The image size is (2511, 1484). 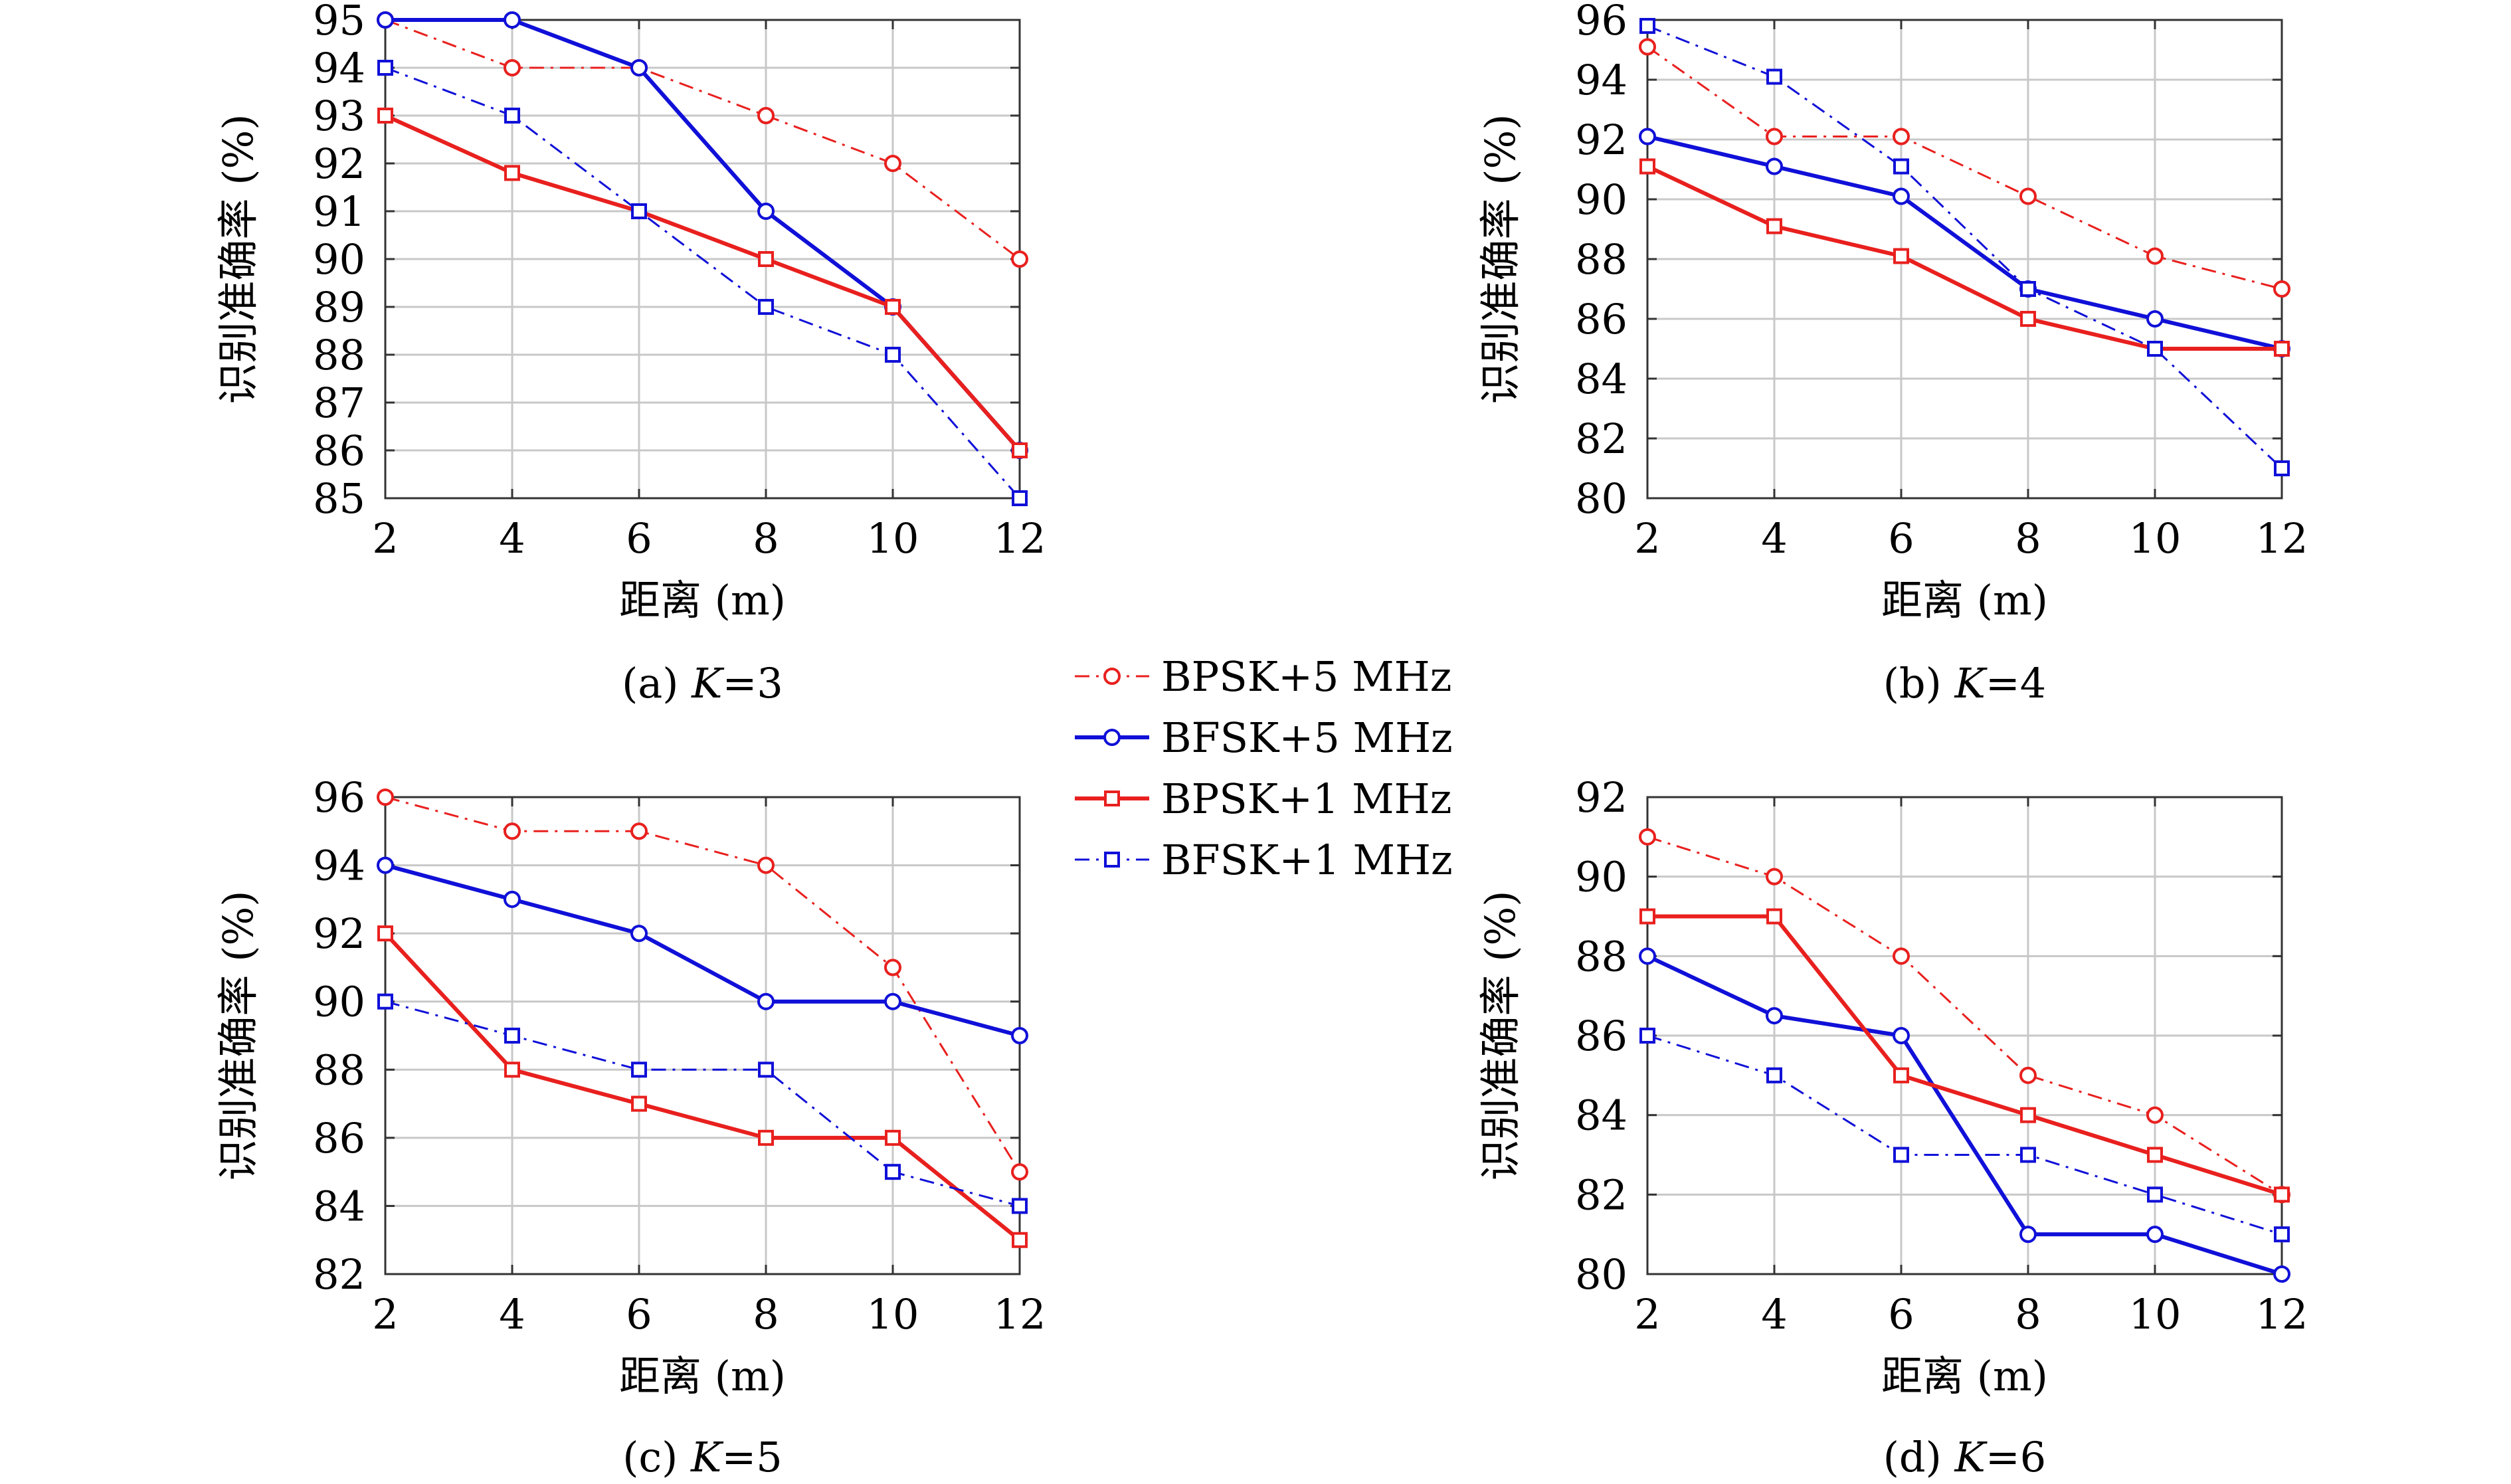 I want to click on x-tick-label: 8, so click(x=2028, y=538).